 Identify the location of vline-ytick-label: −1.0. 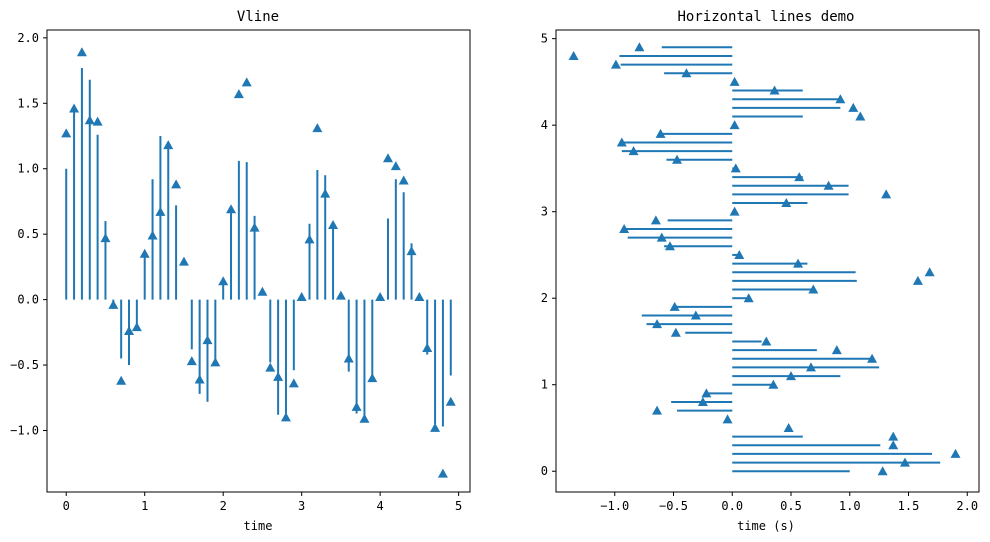
(24, 430).